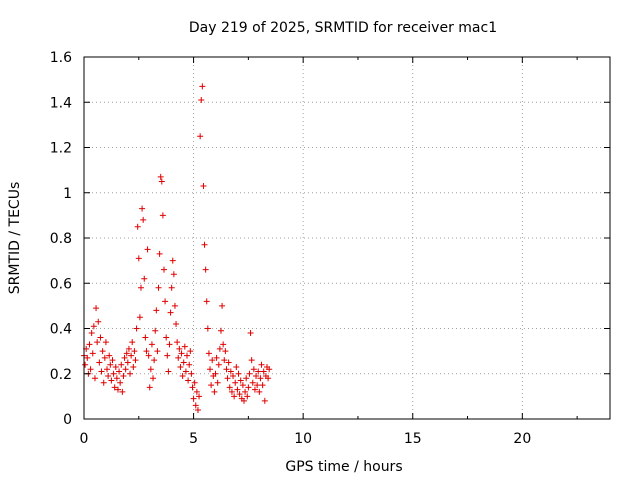 The image size is (640, 485). I want to click on y-tick-label: 0.6, so click(61, 284).